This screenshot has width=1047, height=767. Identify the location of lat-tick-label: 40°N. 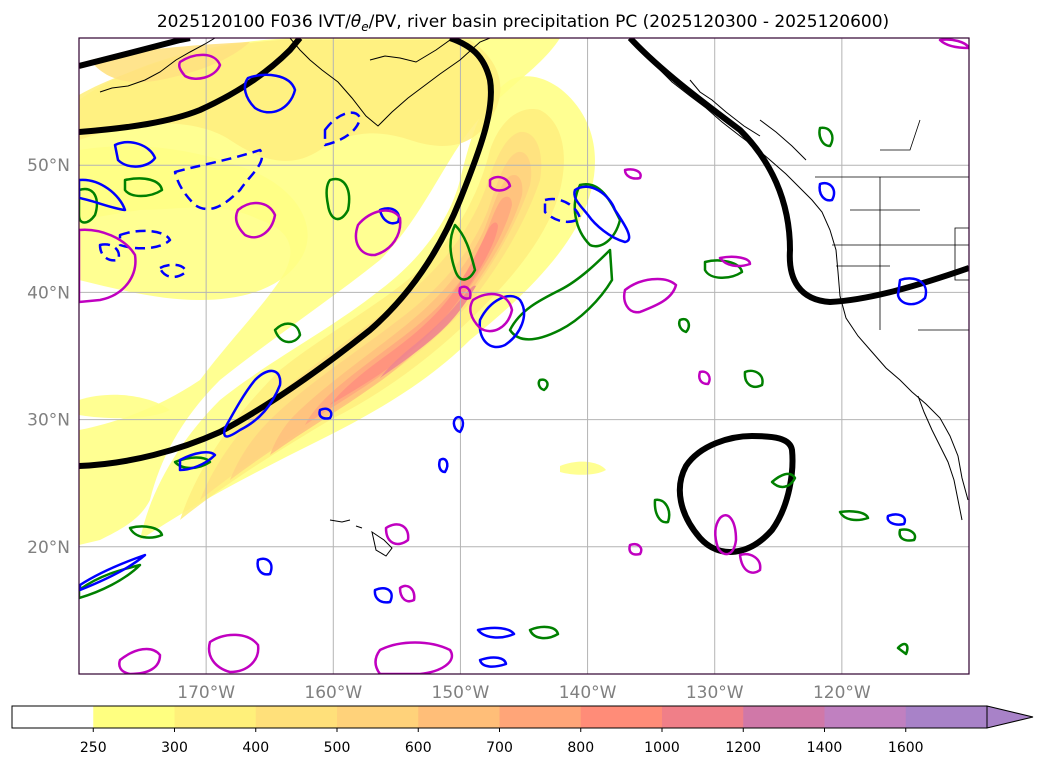
(48, 293).